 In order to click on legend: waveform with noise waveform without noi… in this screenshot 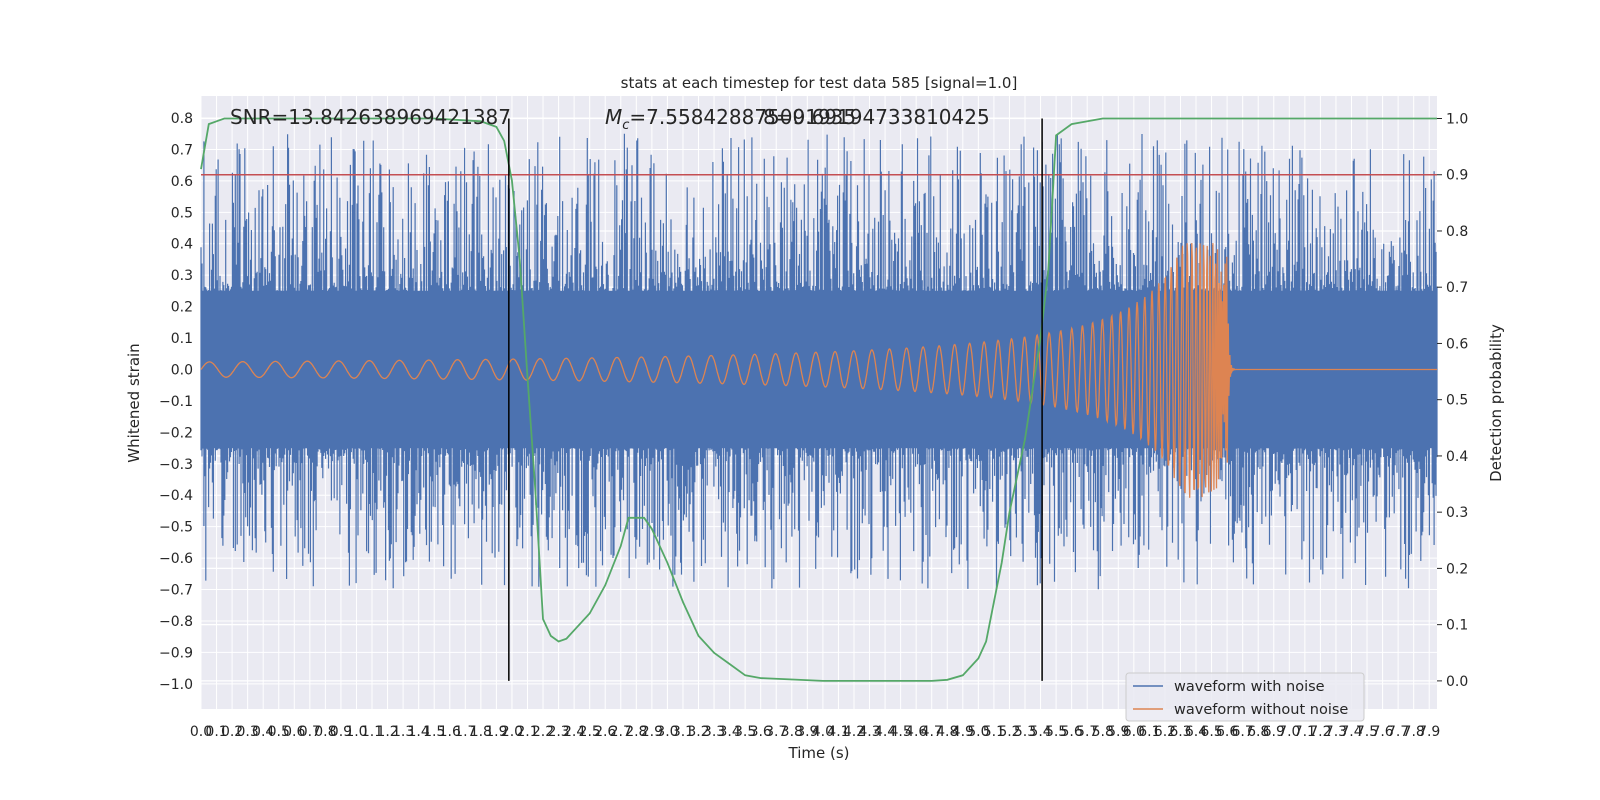, I will do `click(1245, 697)`.